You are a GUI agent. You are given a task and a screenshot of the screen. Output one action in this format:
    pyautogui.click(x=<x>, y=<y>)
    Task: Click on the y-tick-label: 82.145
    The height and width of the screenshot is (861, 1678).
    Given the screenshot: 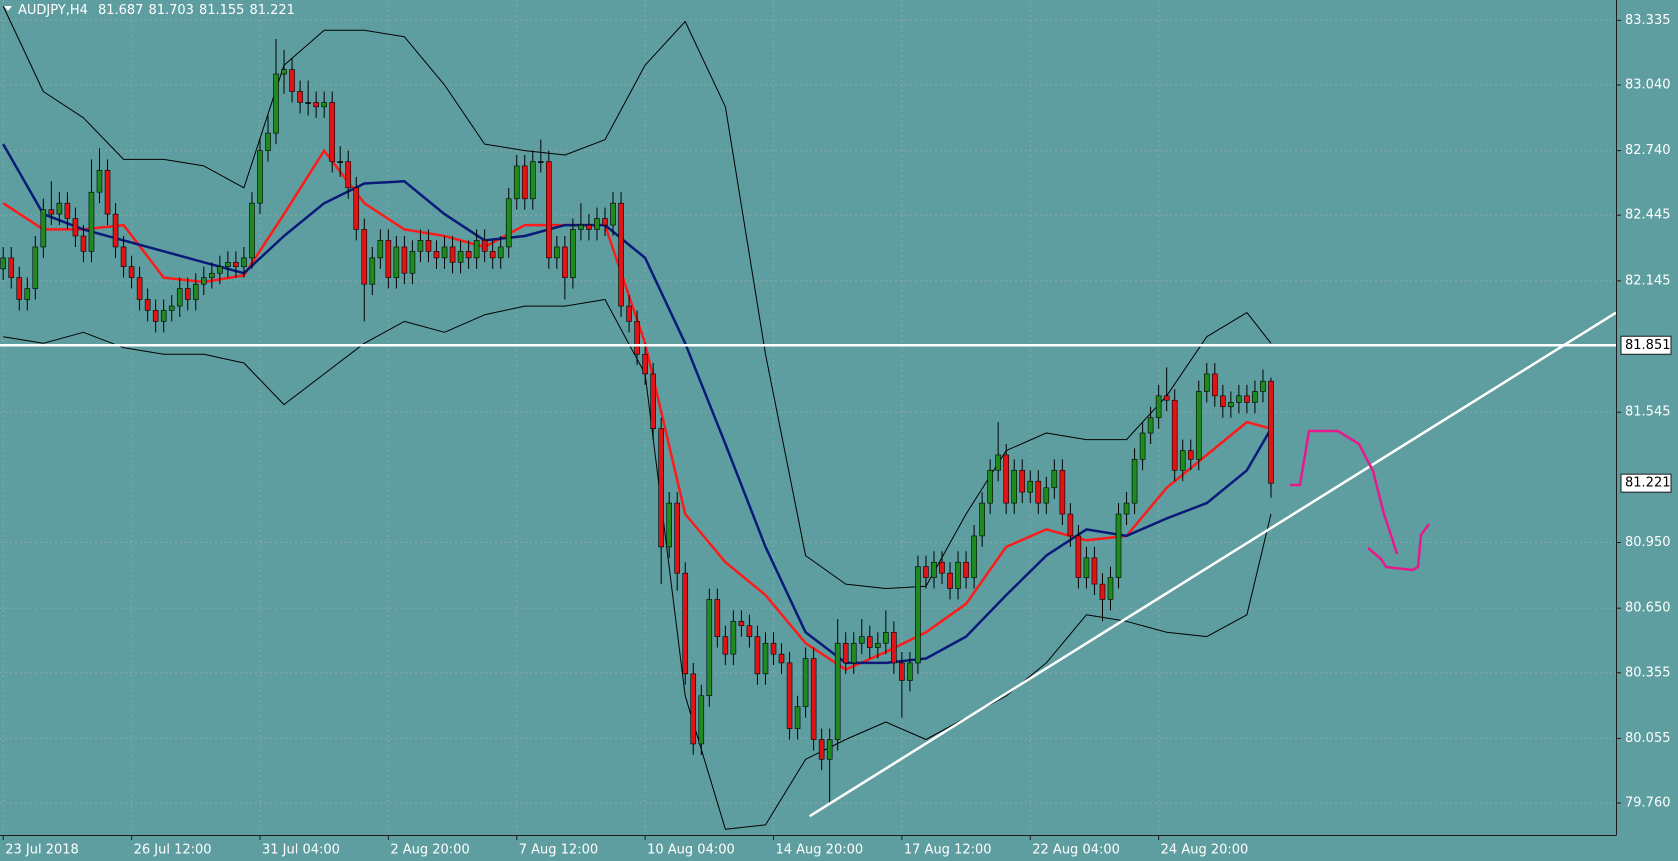 What is the action you would take?
    pyautogui.click(x=1648, y=280)
    